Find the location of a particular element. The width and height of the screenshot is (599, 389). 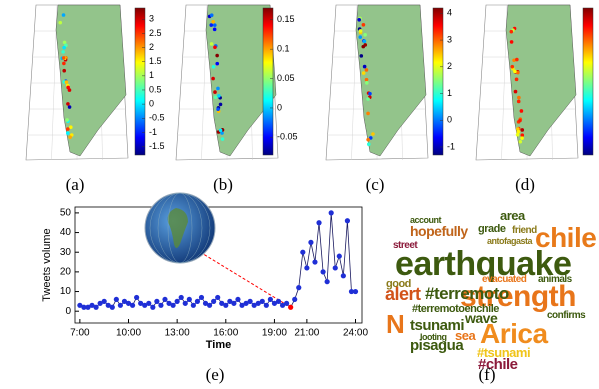

x-tick-label: 19:00 is located at coordinates (274, 333).